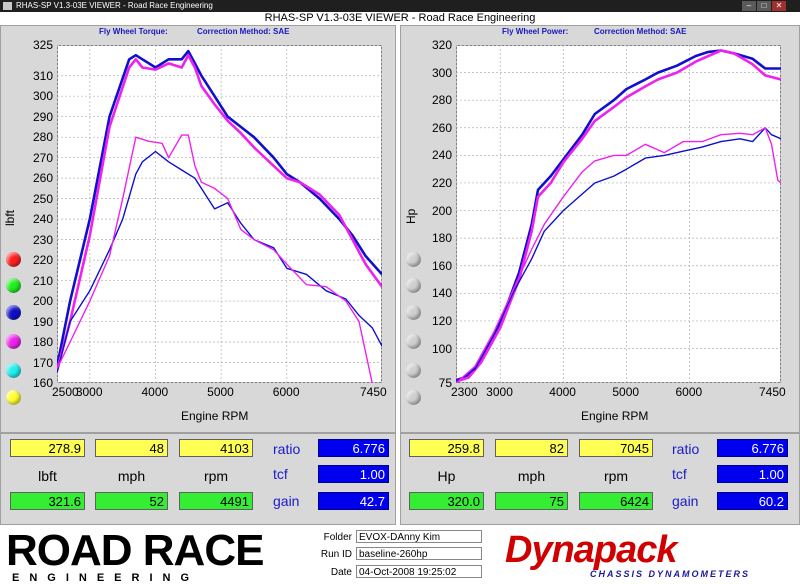 This screenshot has width=800, height=584. Describe the element at coordinates (441, 265) in the screenshot. I see `y-tick-label: 160` at that location.